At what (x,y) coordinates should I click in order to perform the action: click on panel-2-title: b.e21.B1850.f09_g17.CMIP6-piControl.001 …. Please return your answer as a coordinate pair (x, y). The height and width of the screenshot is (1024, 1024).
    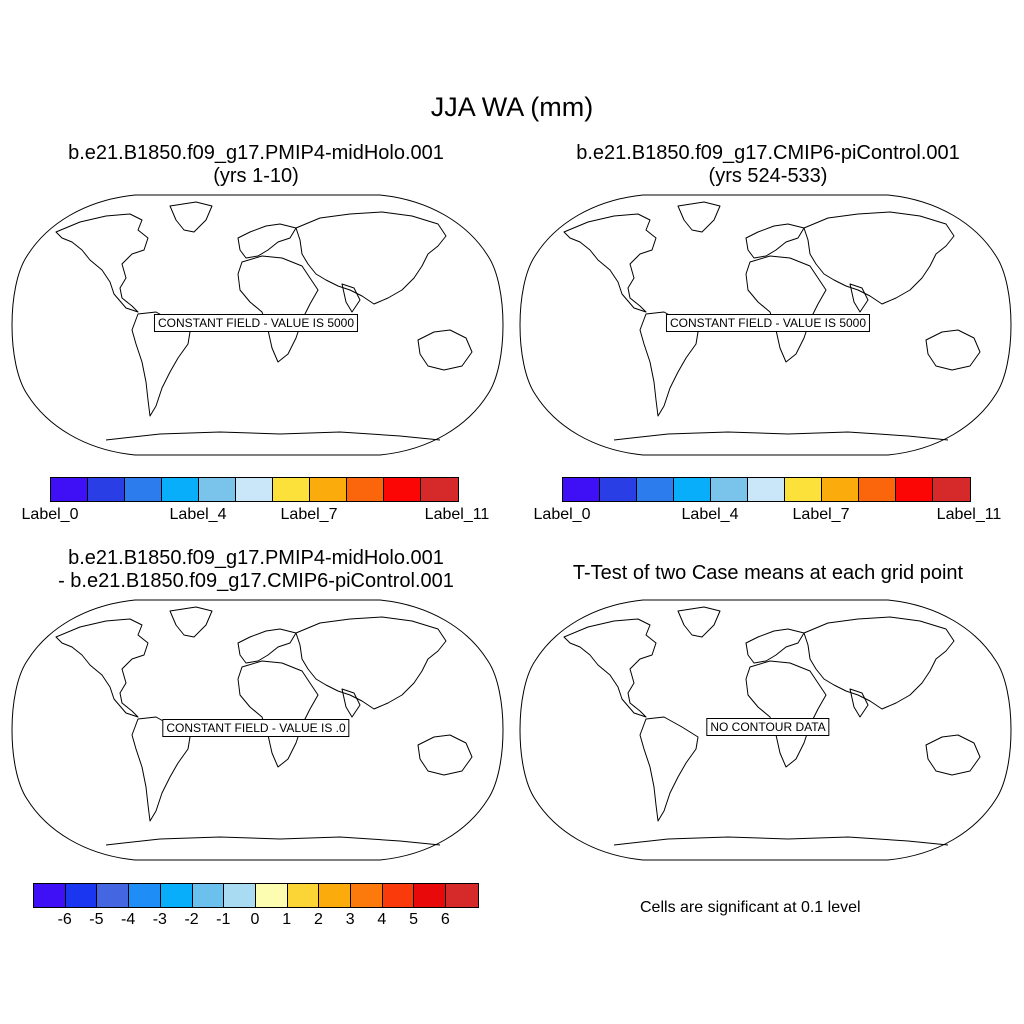
    Looking at the image, I should click on (768, 165).